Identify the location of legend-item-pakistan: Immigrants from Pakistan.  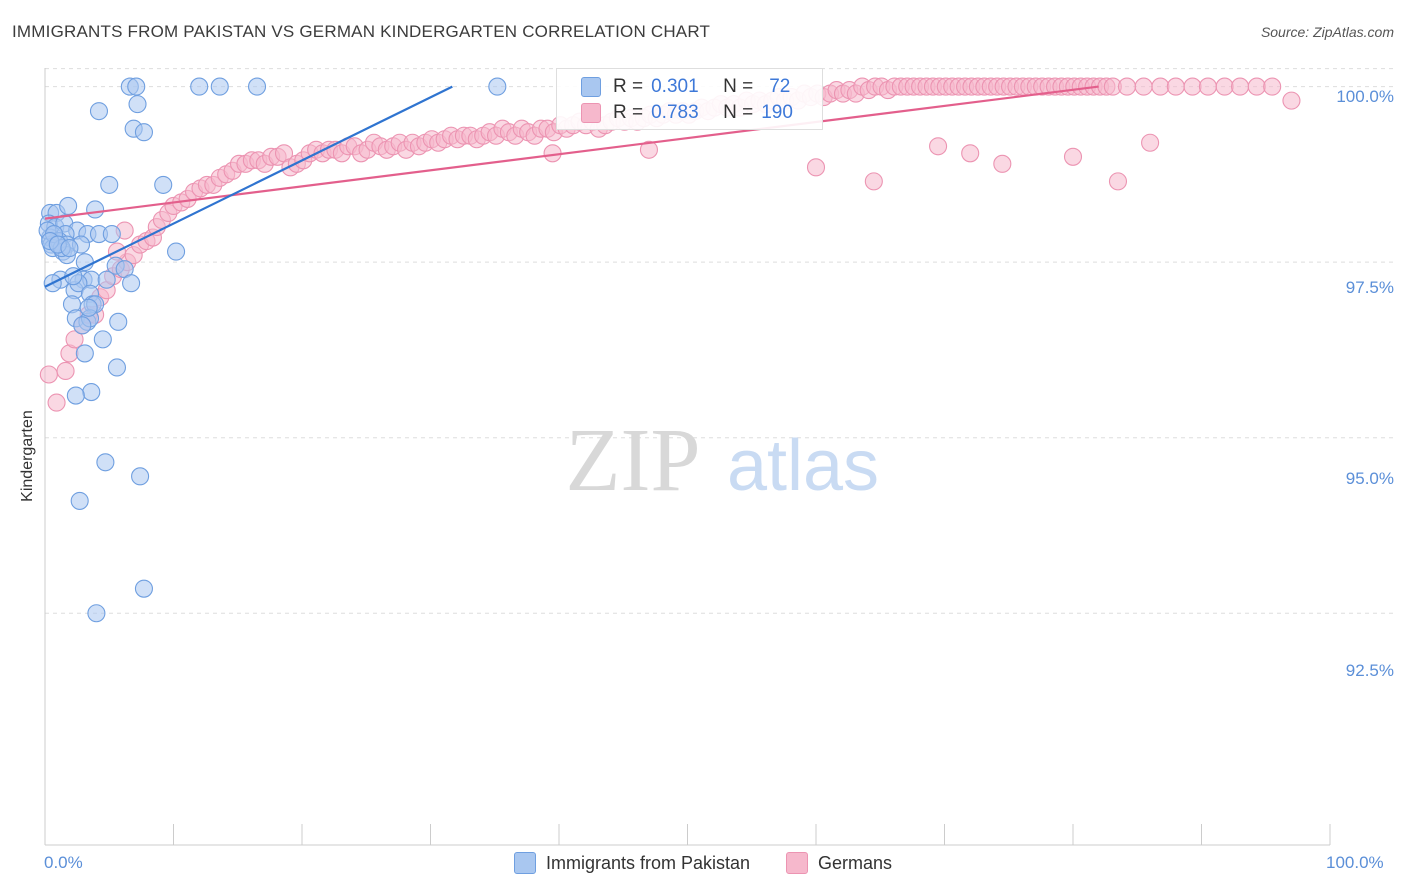
(632, 863).